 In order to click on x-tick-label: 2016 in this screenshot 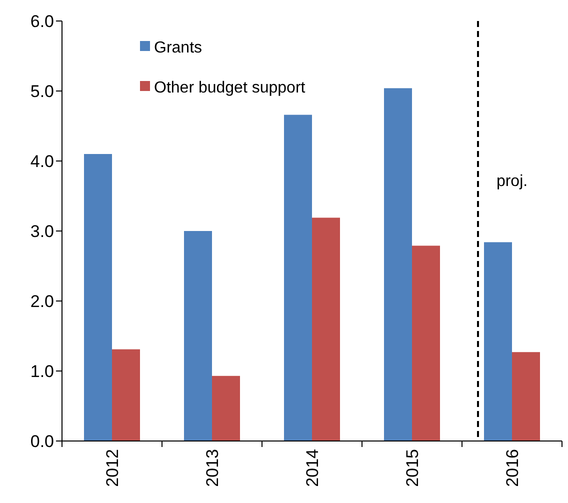, I will do `click(512, 468)`.